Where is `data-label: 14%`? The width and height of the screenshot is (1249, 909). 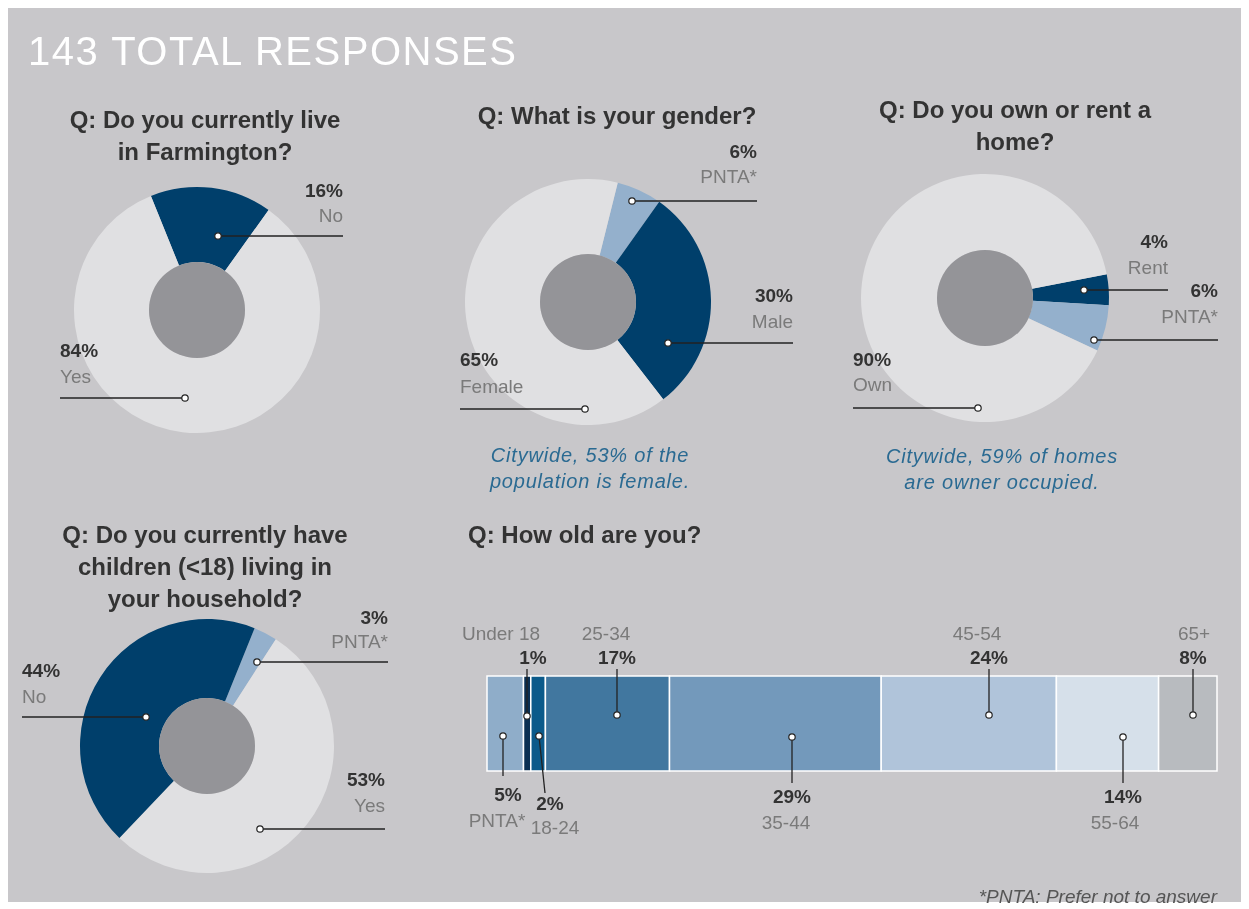 data-label: 14% is located at coordinates (1123, 796).